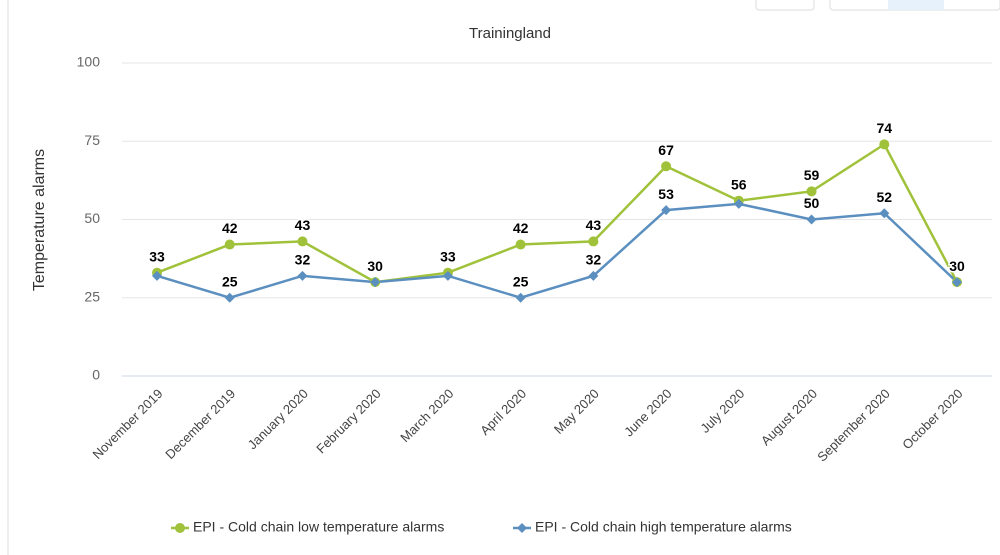 This screenshot has height=555, width=1000. What do you see at coordinates (96, 375) in the screenshot?
I see `y-tick-label: 0` at bounding box center [96, 375].